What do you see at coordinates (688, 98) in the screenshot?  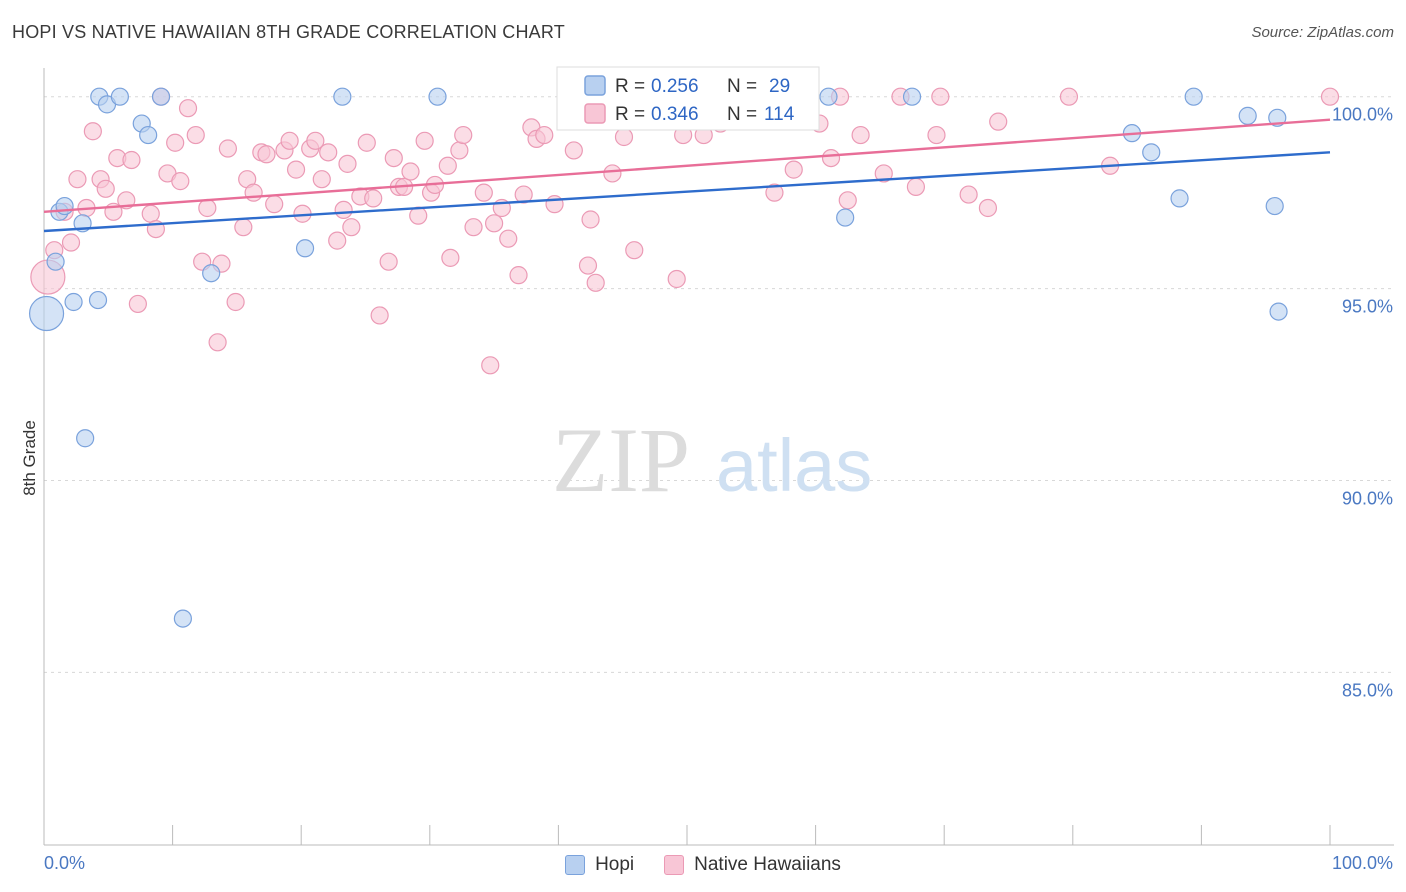 I see `stats-legend: R = 0.256 N = 29 R = 0.346 N = 114` at bounding box center [688, 98].